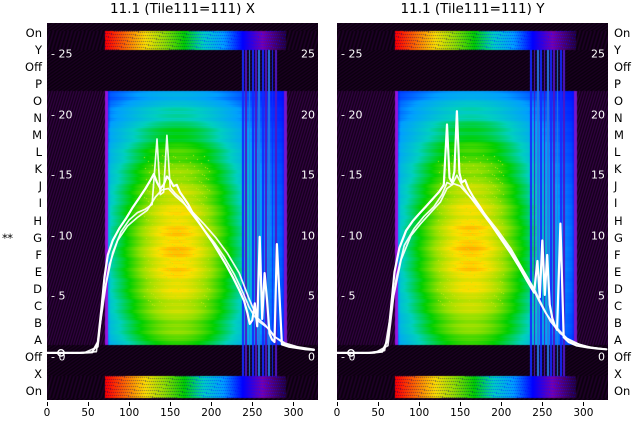  Describe the element at coordinates (37, 237) in the screenshot. I see `category-label: G` at that location.